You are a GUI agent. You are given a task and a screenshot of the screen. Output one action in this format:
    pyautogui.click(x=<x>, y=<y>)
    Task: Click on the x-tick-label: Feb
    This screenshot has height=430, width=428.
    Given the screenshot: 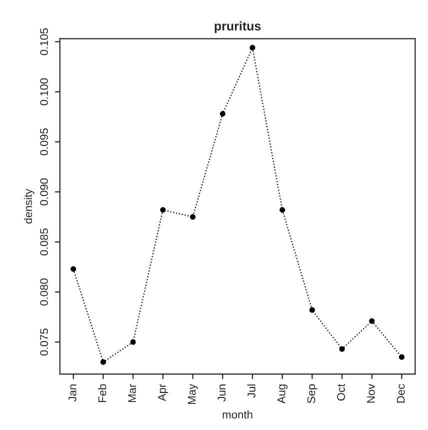 What is the action you would take?
    pyautogui.click(x=102, y=393)
    